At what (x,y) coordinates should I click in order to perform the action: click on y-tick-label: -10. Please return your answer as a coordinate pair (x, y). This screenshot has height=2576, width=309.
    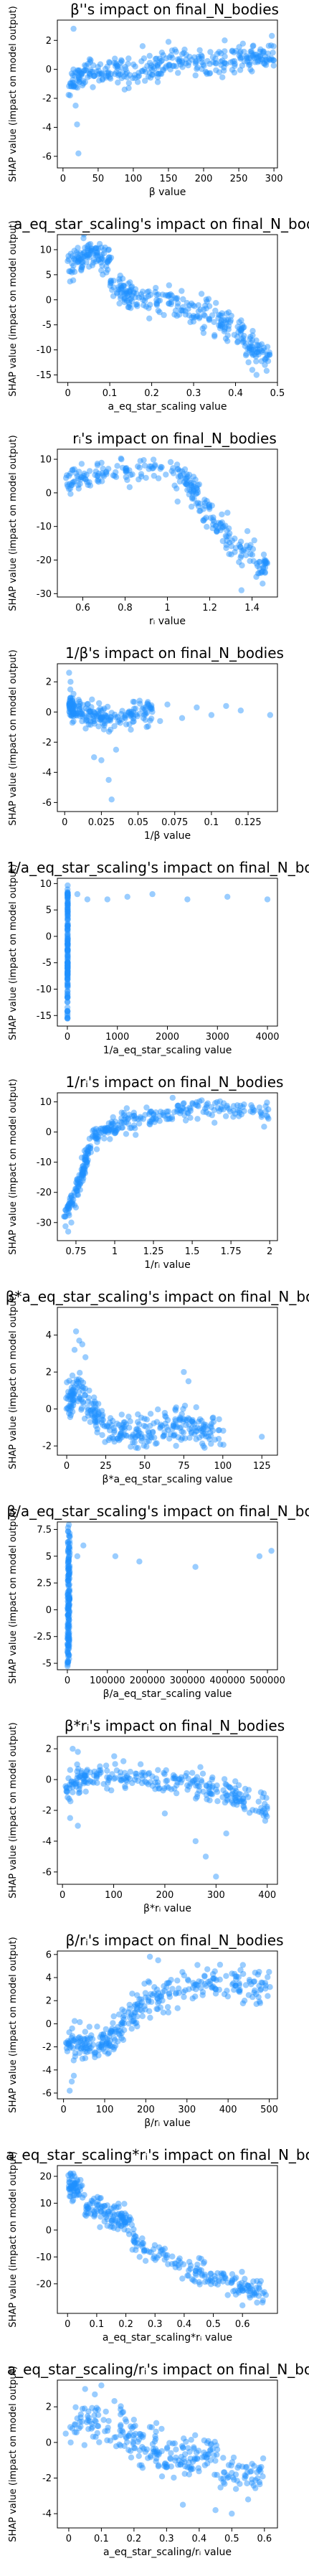
    Looking at the image, I should click on (44, 1162).